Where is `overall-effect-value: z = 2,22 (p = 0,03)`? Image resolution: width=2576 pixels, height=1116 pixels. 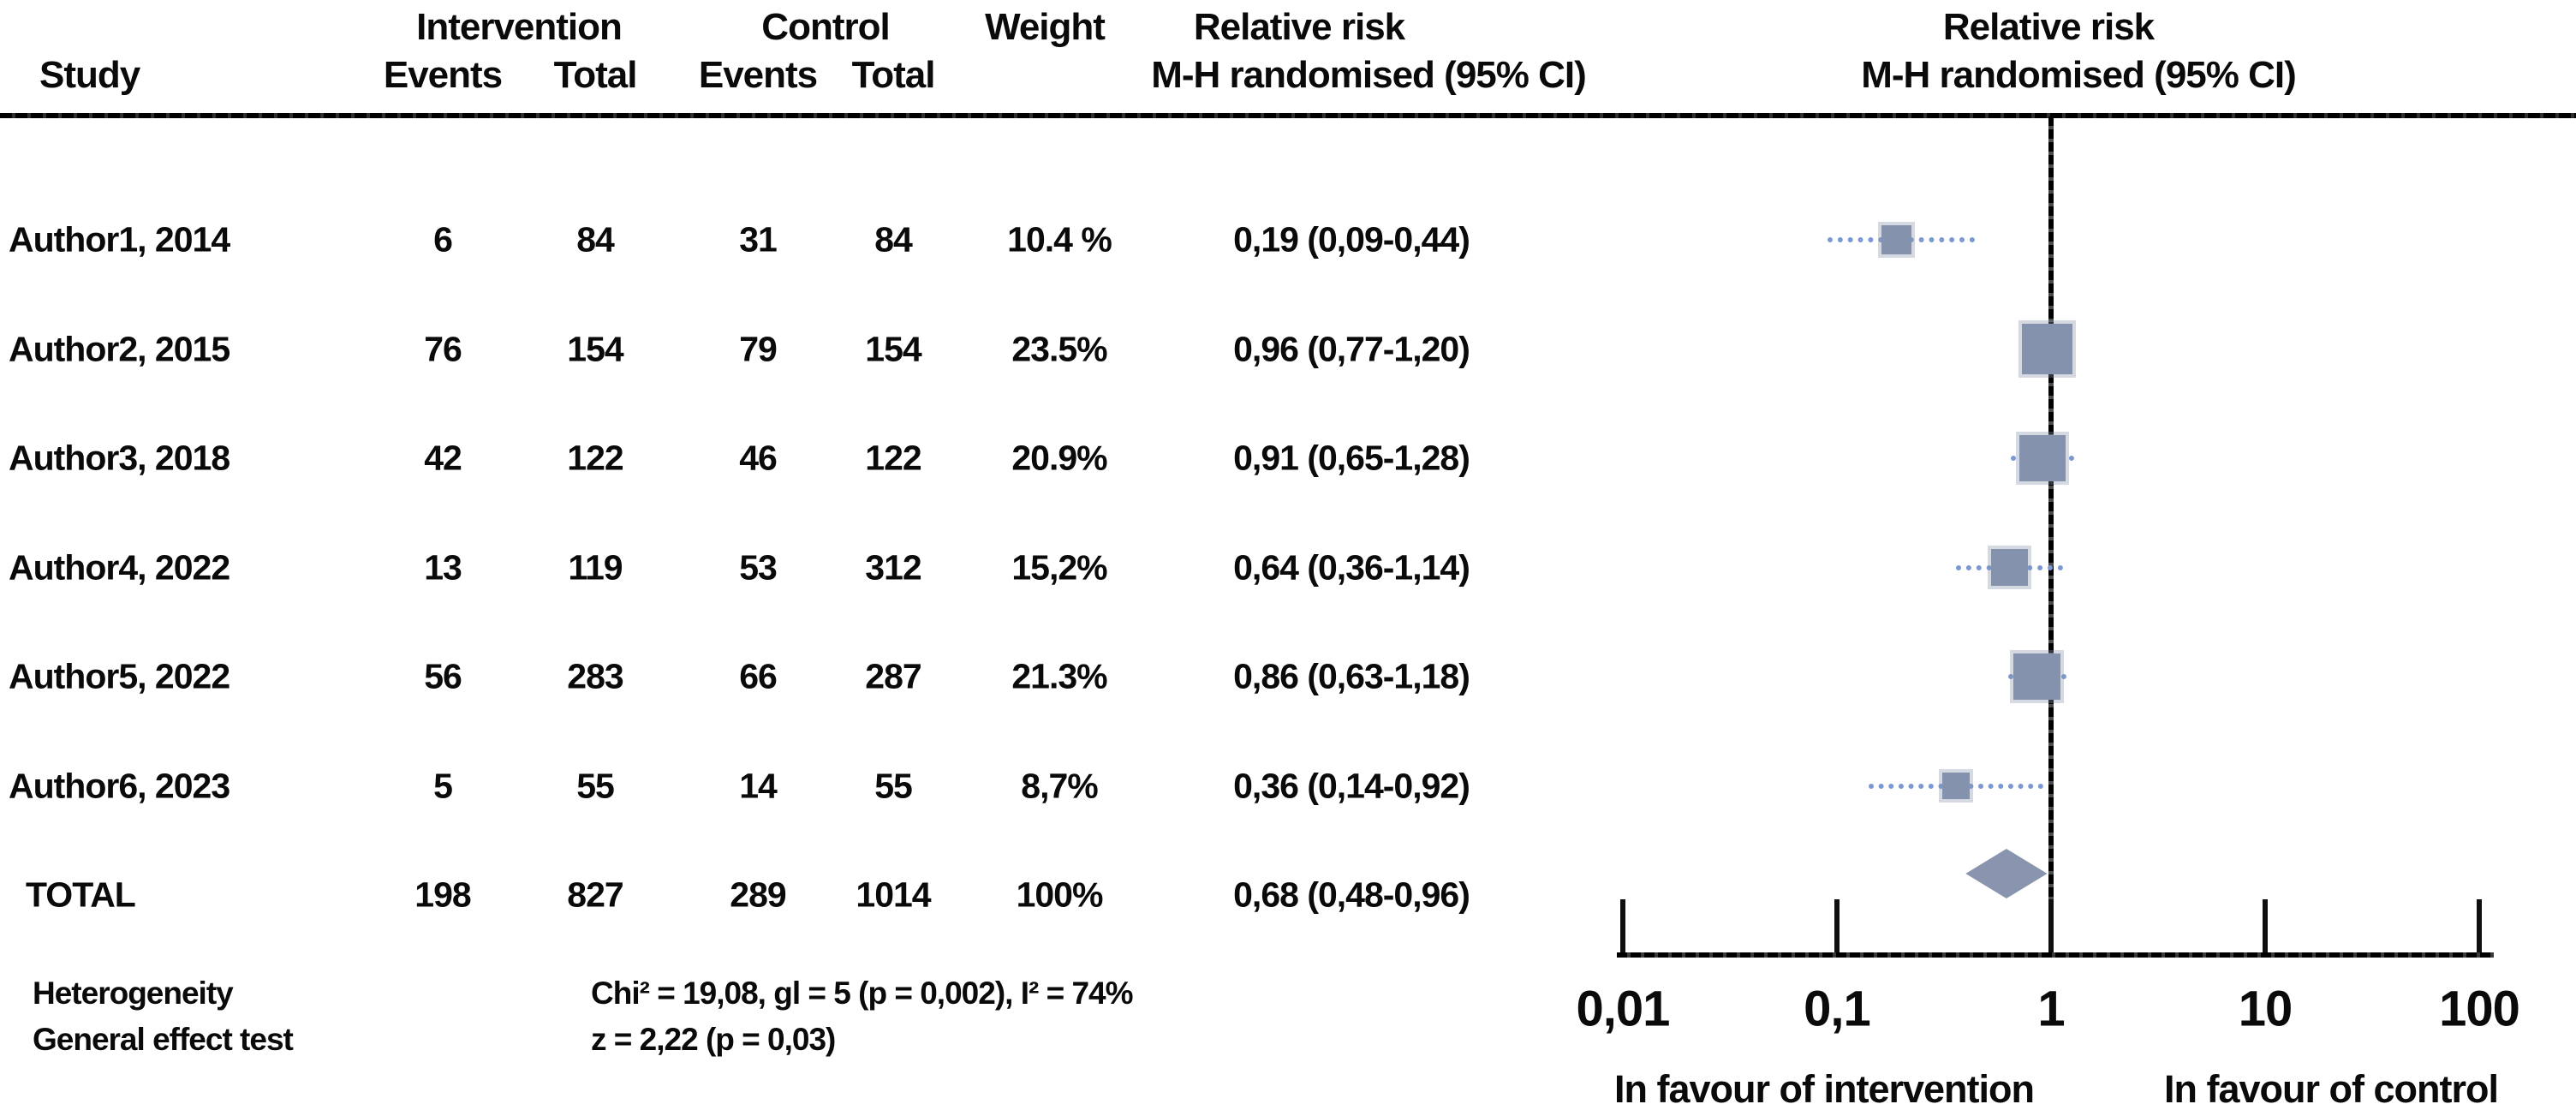
overall-effect-value: z = 2,22 (p = 0,03) is located at coordinates (713, 1039).